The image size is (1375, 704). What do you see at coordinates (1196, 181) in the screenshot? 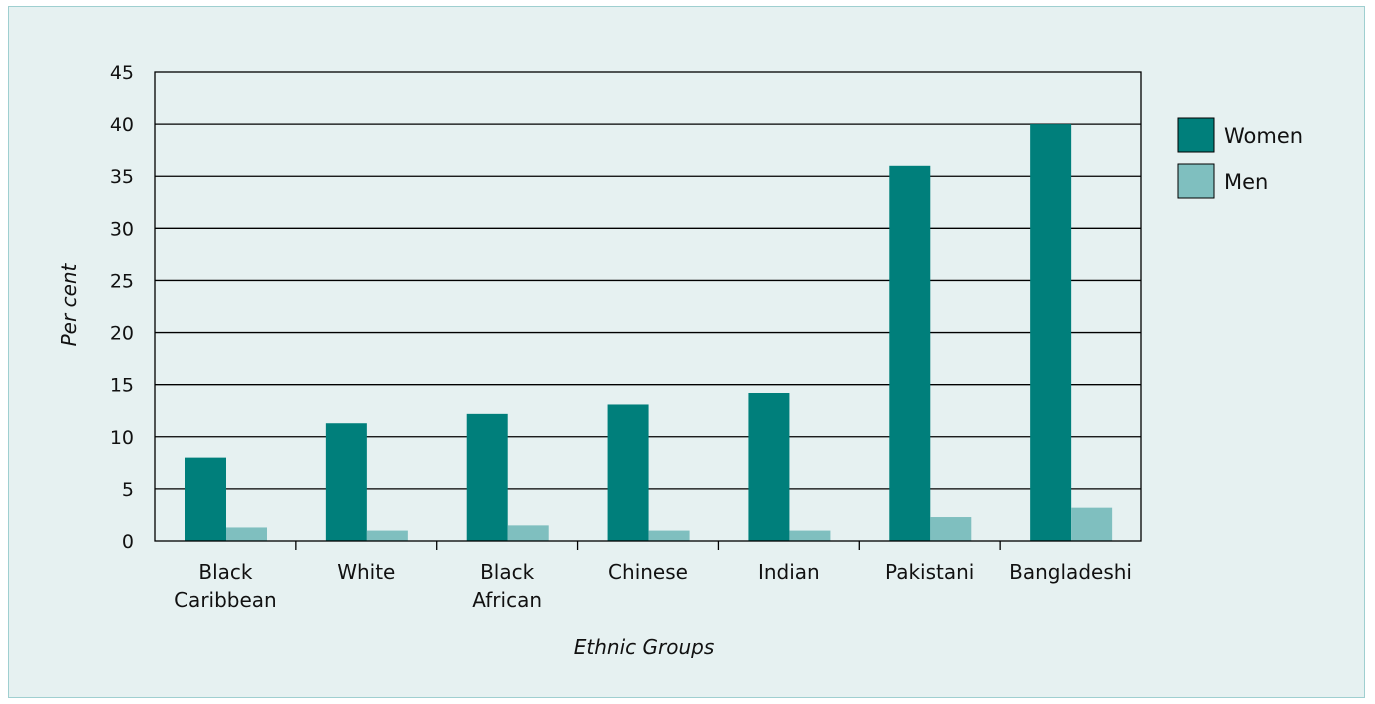
I see `legend-swatch-men` at bounding box center [1196, 181].